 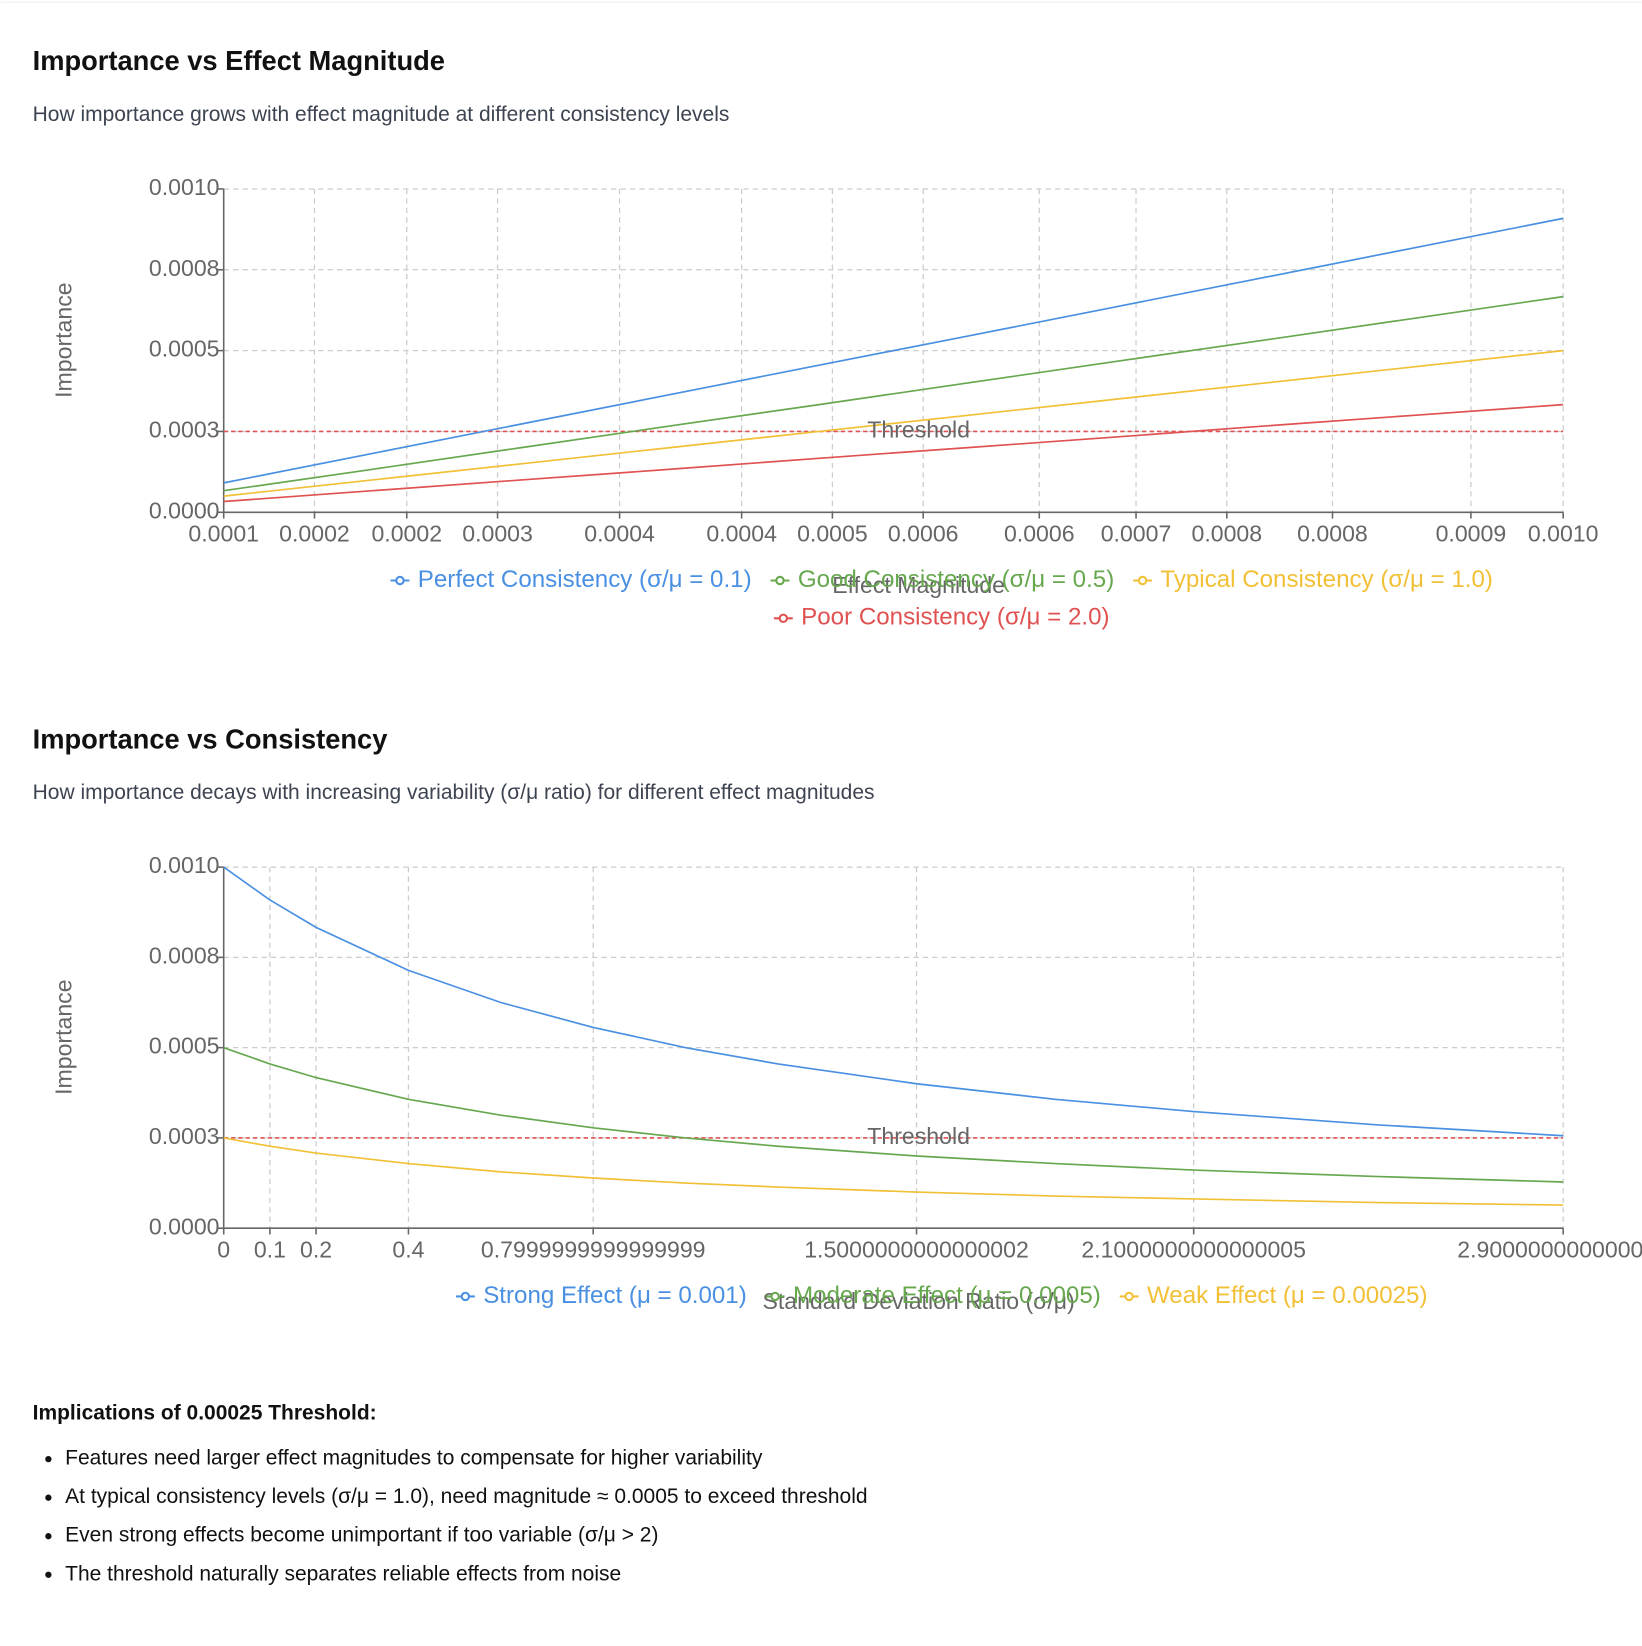 I want to click on x-tick-label: 0.2, so click(x=316, y=1249).